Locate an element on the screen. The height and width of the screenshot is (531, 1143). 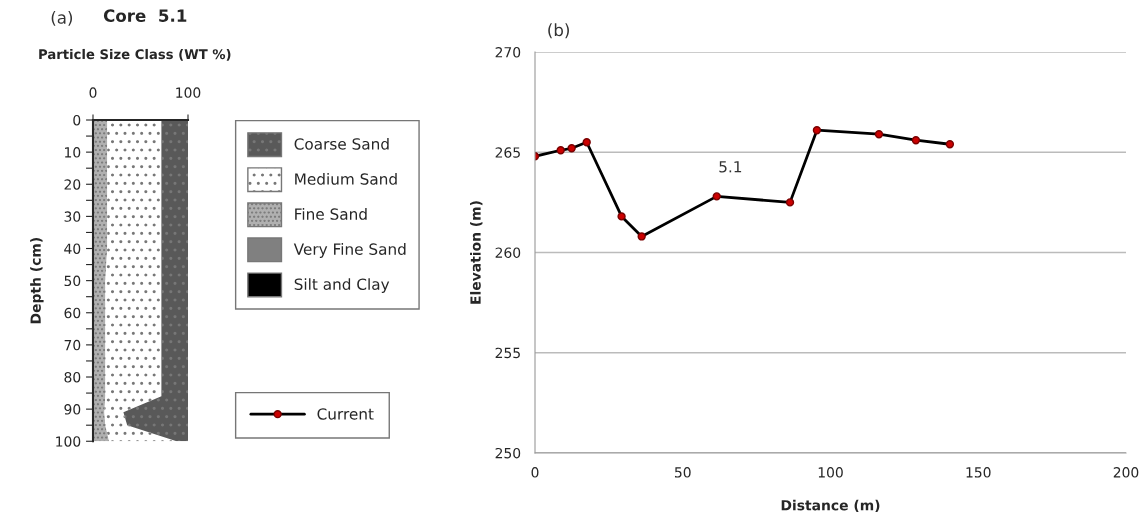
y-tick-label: 100 is located at coordinates (68, 441).